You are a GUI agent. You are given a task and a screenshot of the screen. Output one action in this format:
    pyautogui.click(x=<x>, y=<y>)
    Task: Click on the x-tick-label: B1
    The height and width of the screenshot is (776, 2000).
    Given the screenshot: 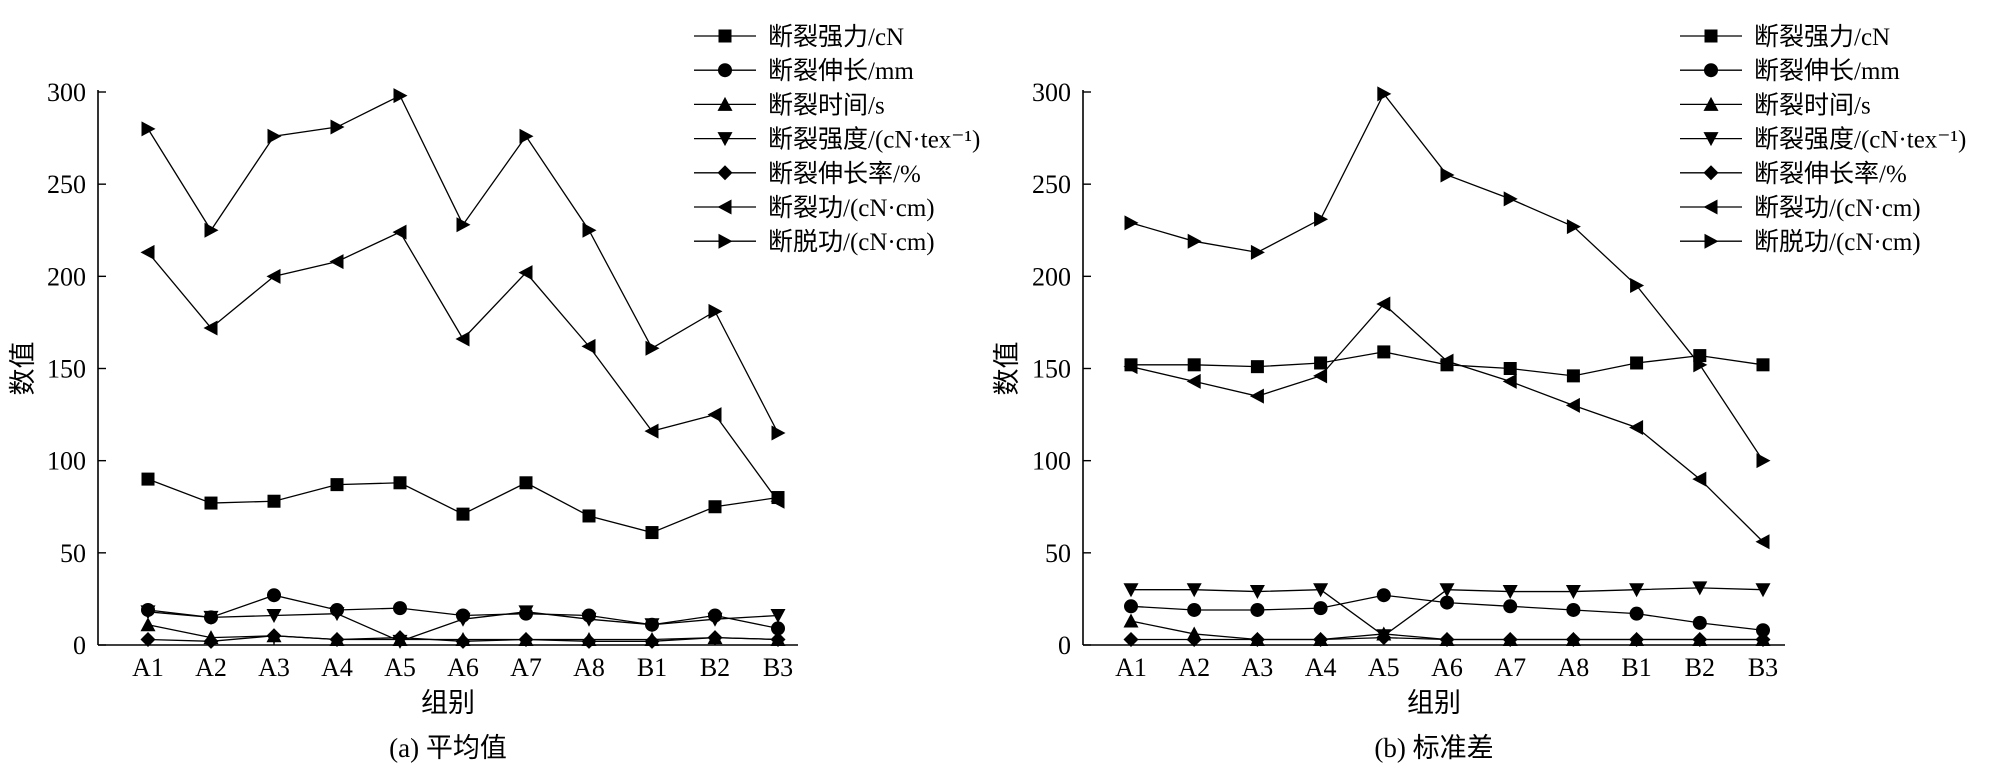 What is the action you would take?
    pyautogui.click(x=1636, y=667)
    